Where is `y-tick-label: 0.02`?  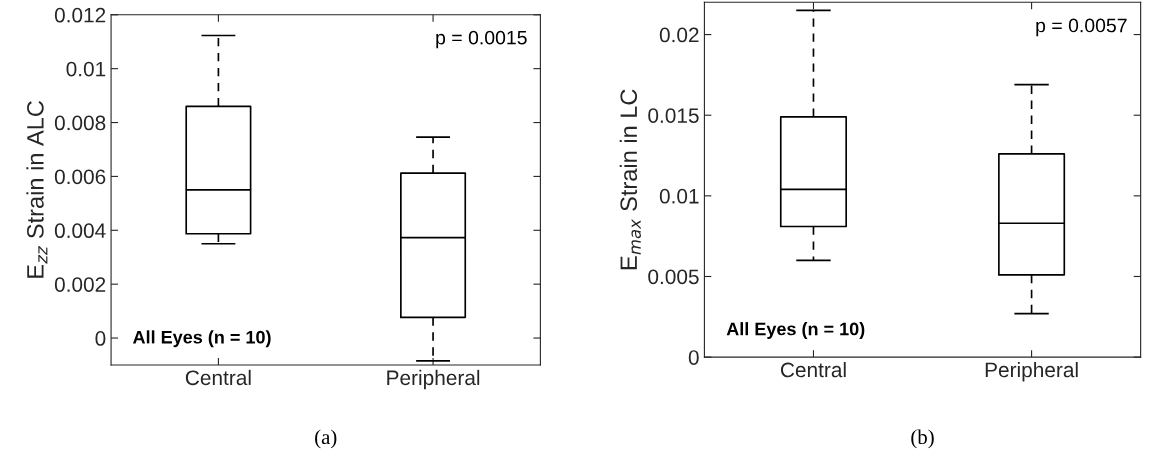 y-tick-label: 0.02 is located at coordinates (679, 35).